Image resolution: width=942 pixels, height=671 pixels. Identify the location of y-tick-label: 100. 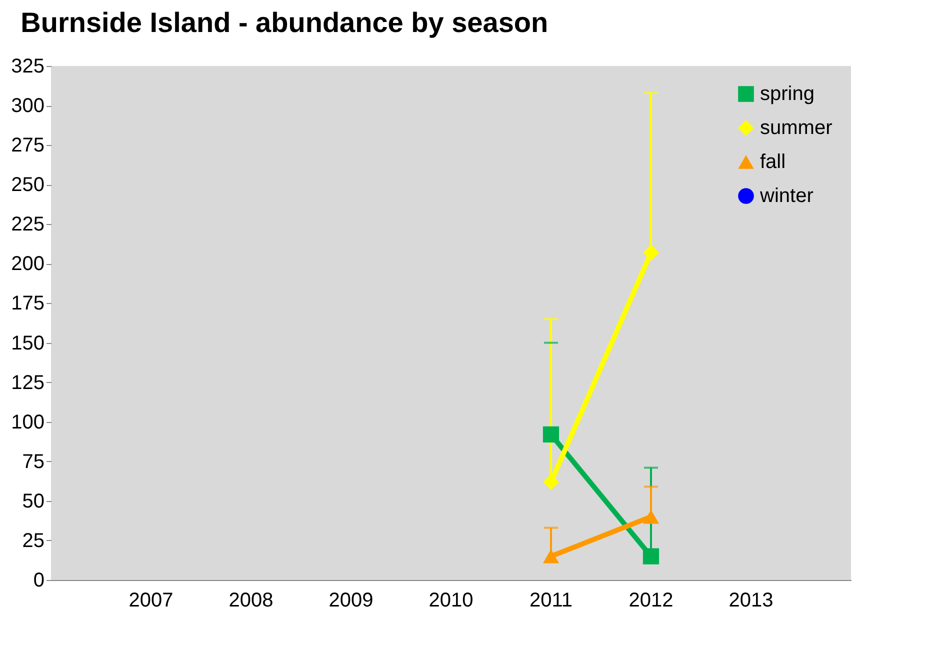
(27, 422).